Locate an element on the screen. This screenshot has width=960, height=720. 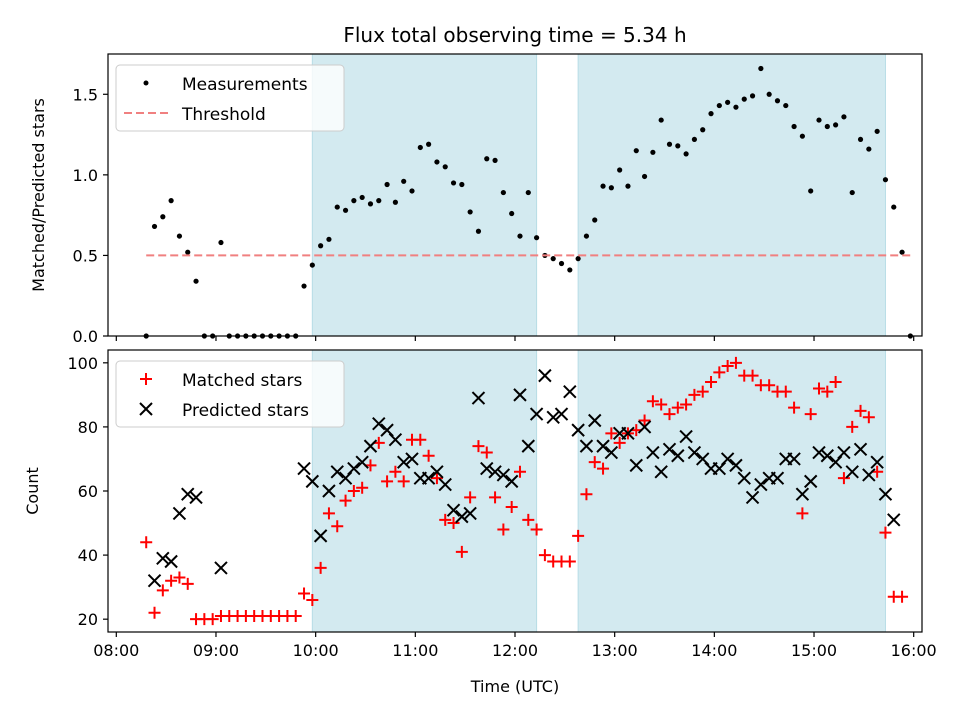
y-tick-label: 100 is located at coordinates (82, 363).